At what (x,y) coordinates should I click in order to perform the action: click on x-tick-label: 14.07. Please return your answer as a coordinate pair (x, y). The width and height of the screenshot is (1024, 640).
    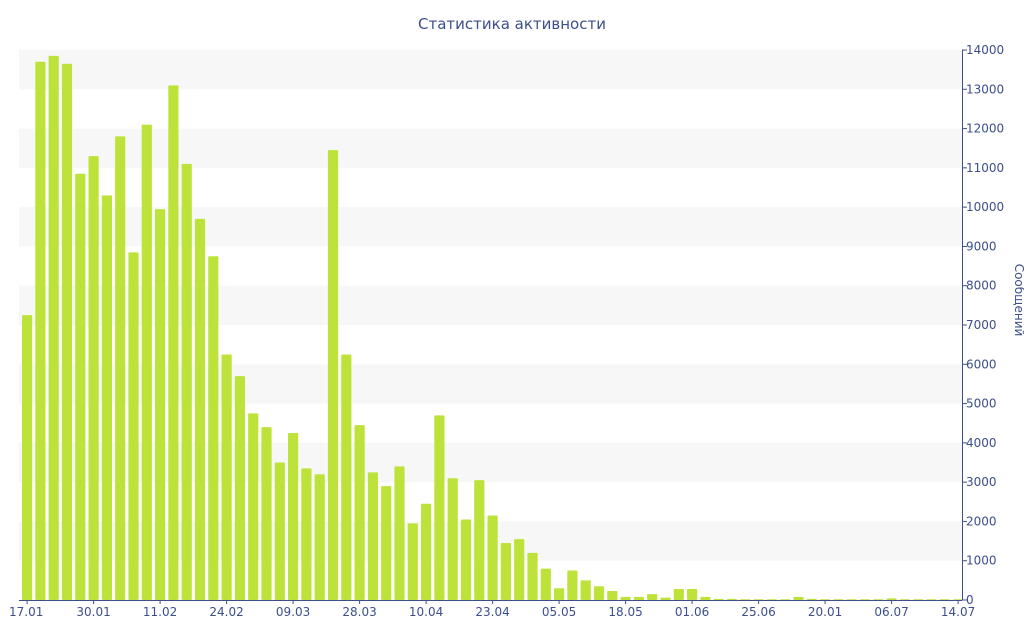
    Looking at the image, I should click on (958, 612).